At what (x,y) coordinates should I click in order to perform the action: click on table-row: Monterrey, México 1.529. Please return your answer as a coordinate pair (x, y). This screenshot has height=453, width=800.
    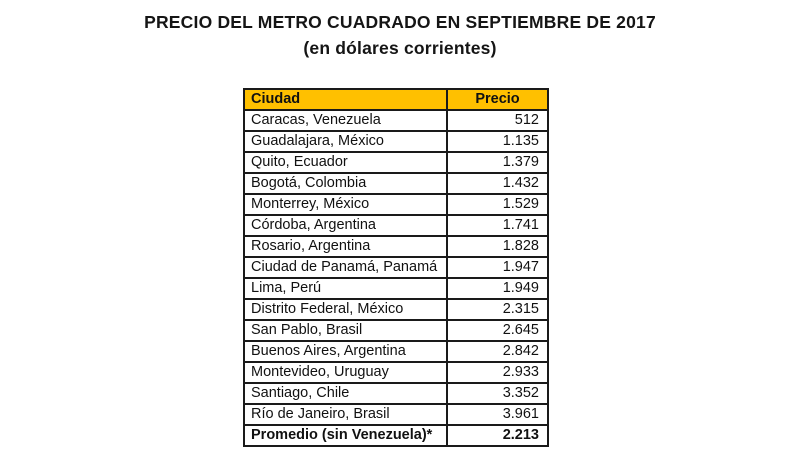
    Looking at the image, I should click on (396, 204).